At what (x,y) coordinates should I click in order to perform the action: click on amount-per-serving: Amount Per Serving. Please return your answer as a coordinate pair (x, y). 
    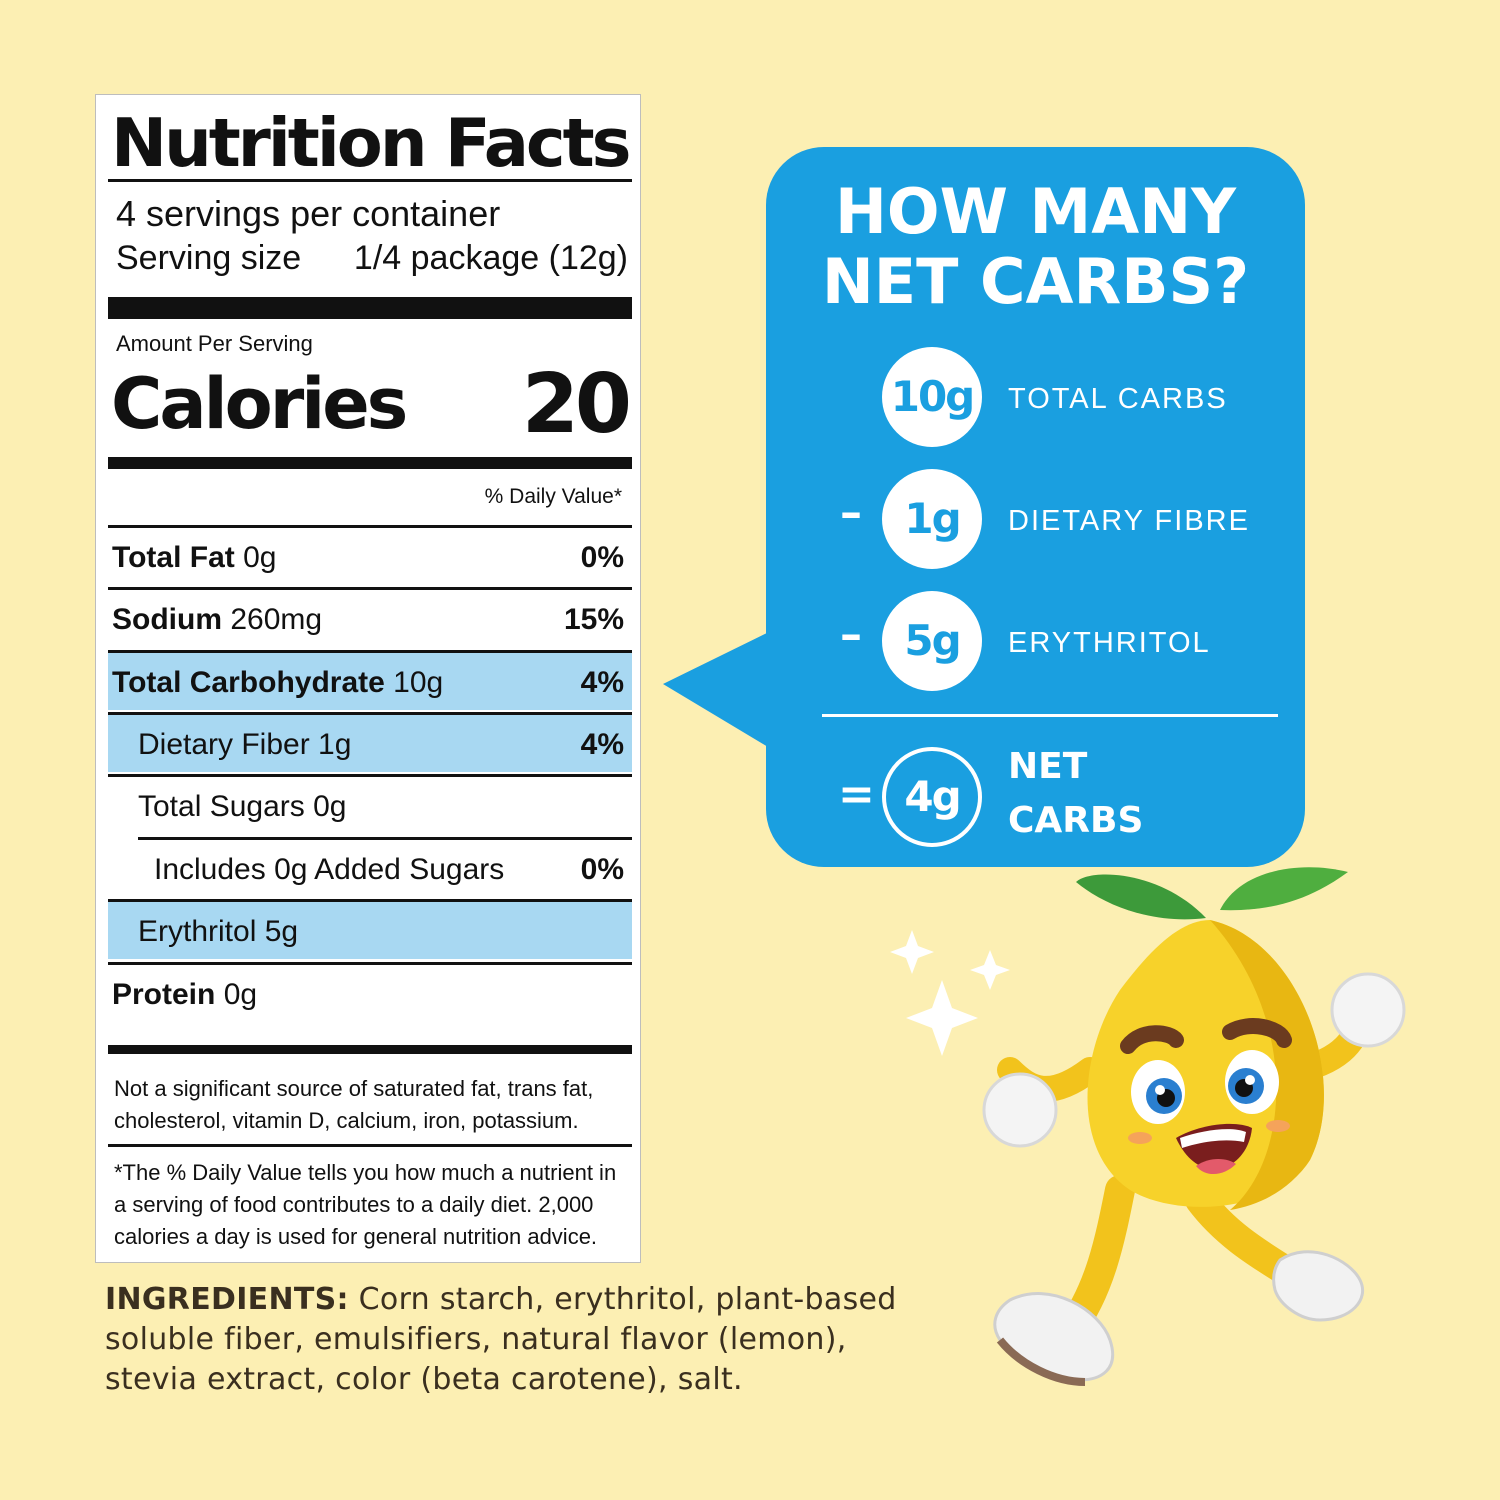
    Looking at the image, I should click on (214, 343).